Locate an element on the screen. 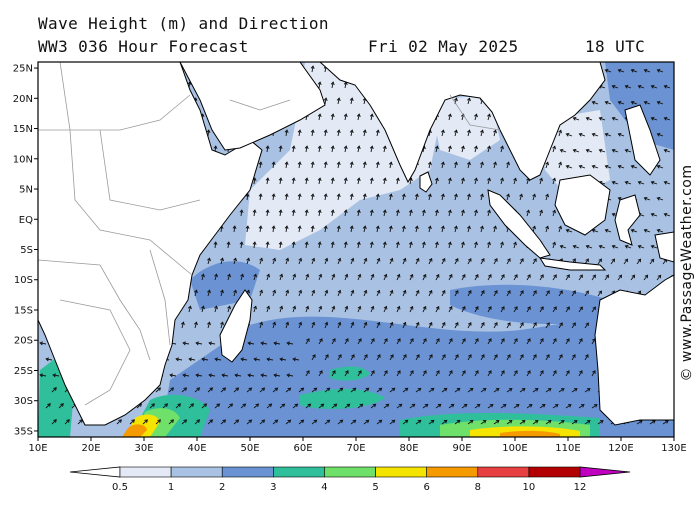  lat-label: 20N is located at coordinates (23, 99).